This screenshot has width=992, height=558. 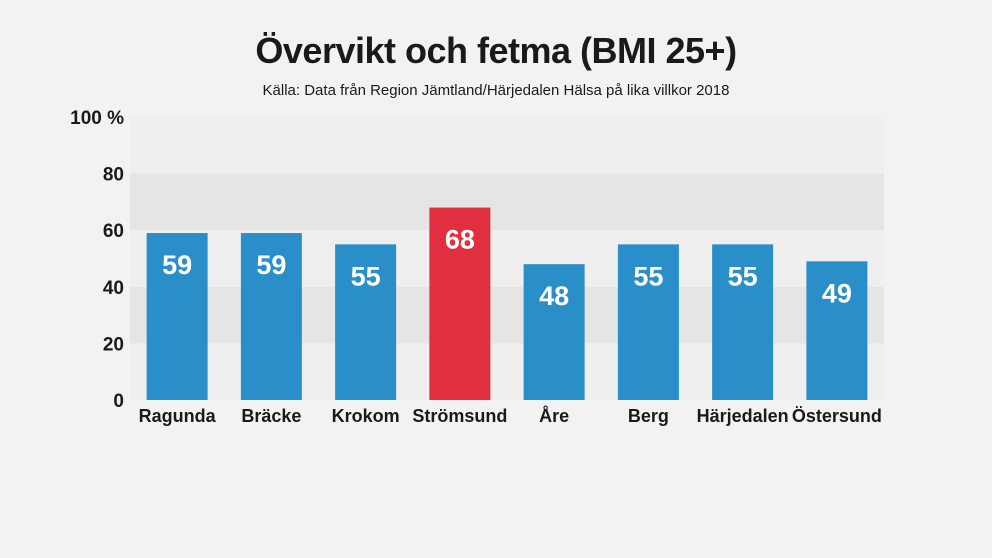 I want to click on x-tick-label: Bräcke, so click(x=271, y=416).